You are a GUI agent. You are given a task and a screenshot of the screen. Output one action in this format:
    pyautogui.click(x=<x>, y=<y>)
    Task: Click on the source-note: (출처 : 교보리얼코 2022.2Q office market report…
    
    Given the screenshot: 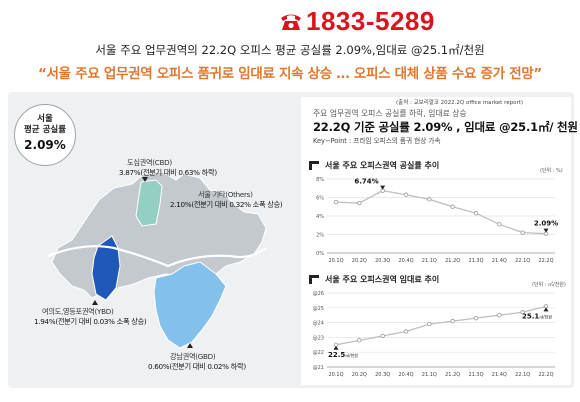 What is the action you would take?
    pyautogui.click(x=460, y=103)
    